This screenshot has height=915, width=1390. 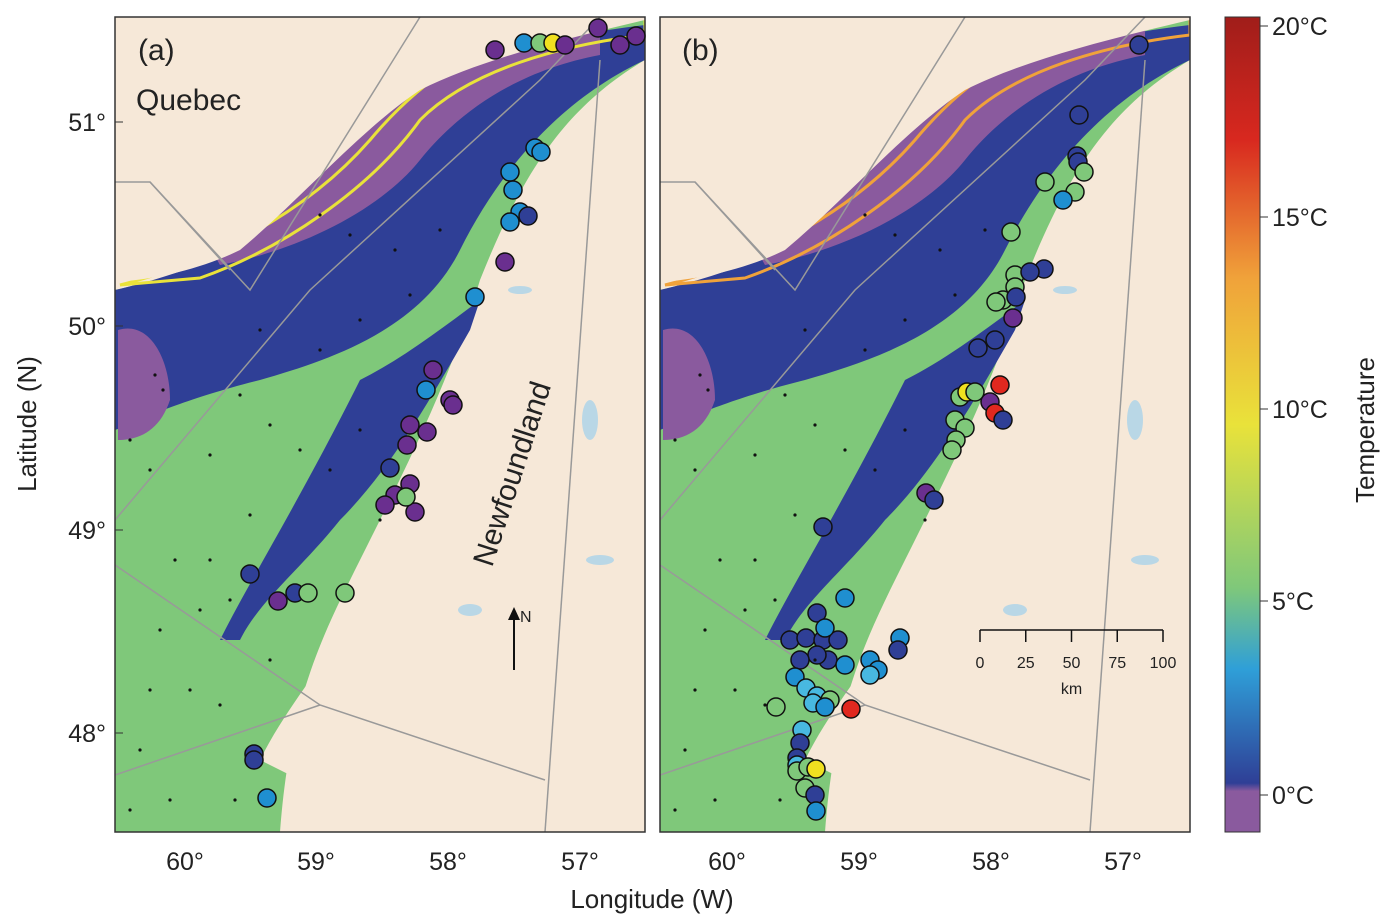 What do you see at coordinates (188, 100) in the screenshot?
I see `quebec-label: Quebec` at bounding box center [188, 100].